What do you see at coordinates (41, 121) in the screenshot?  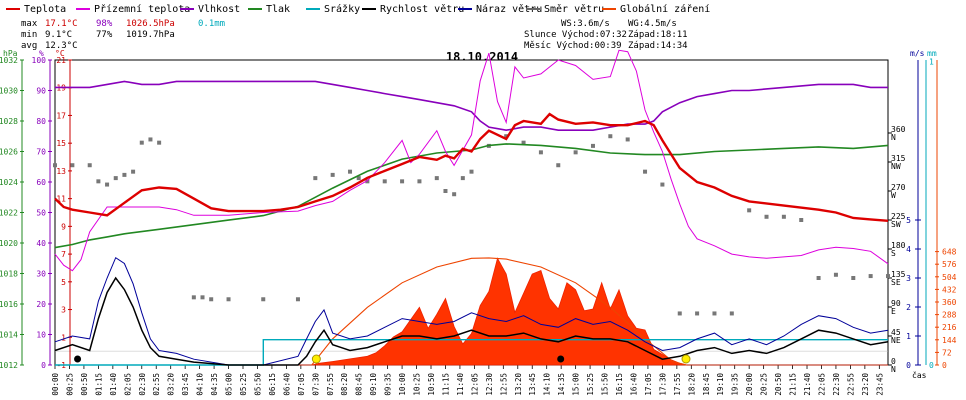 I see `left-axis-label: 80` at bounding box center [41, 121].